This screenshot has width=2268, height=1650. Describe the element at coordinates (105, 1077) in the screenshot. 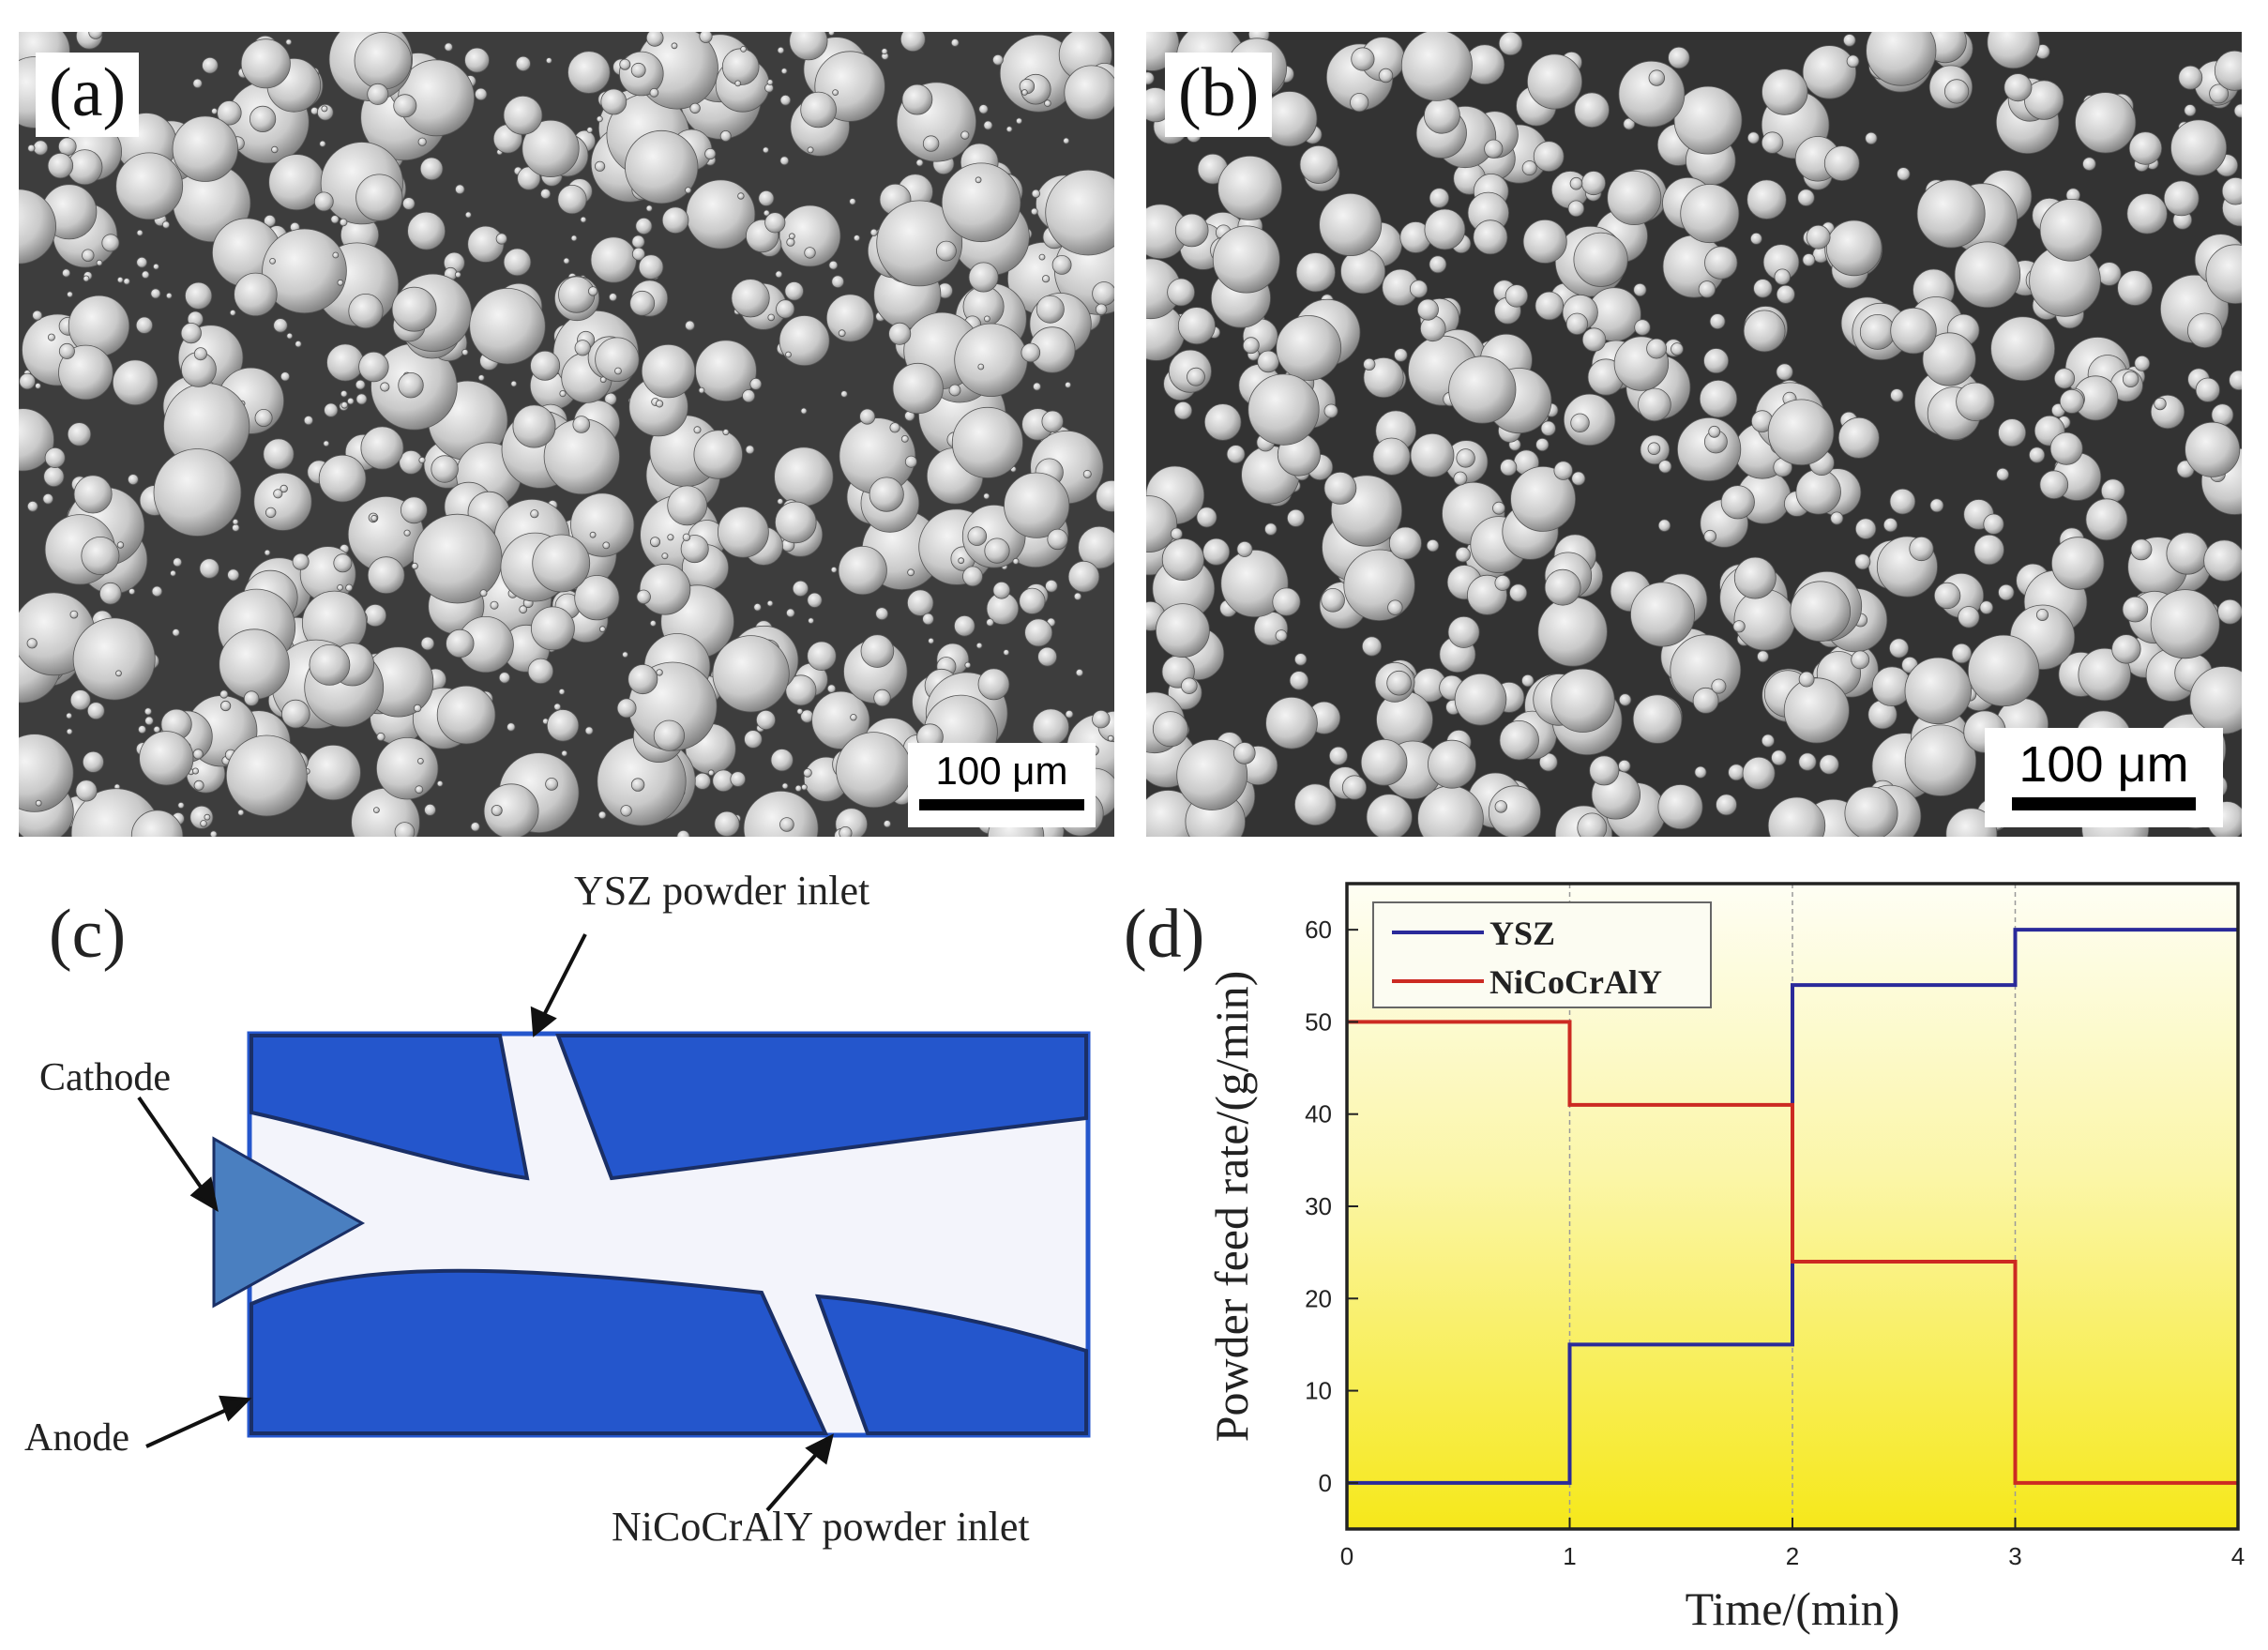

I see `cathode-label: Cathode` at that location.